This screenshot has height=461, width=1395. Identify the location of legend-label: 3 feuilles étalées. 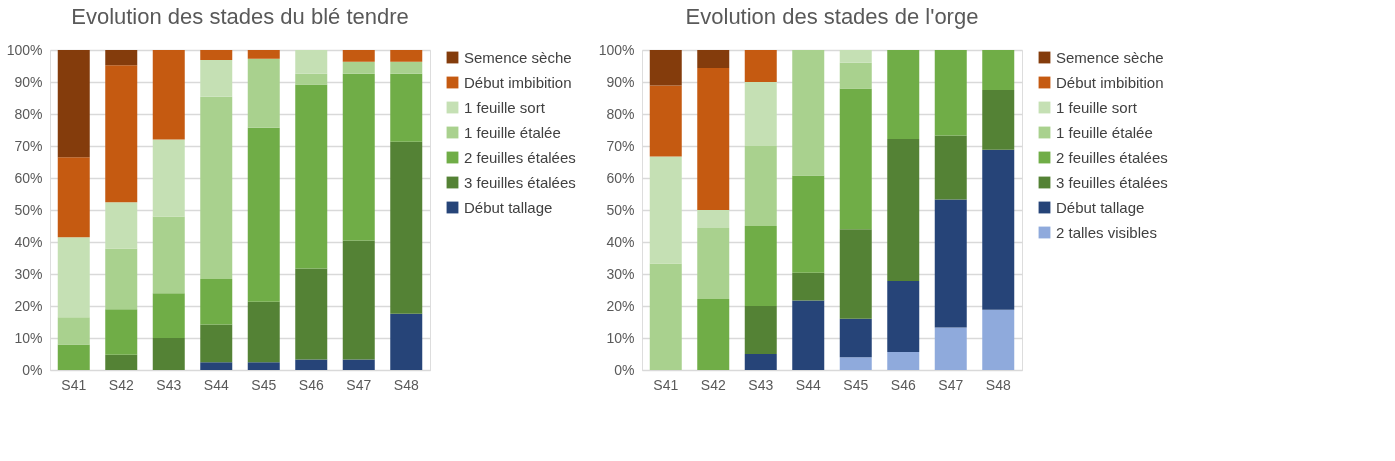
(1112, 182).